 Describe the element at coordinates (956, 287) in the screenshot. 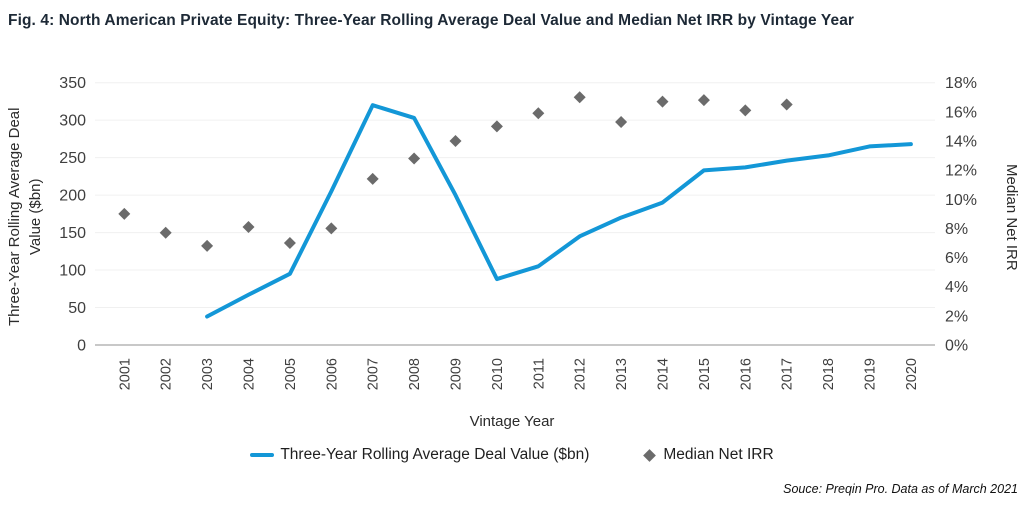

I see `right-axis-tick-label: 4%` at that location.